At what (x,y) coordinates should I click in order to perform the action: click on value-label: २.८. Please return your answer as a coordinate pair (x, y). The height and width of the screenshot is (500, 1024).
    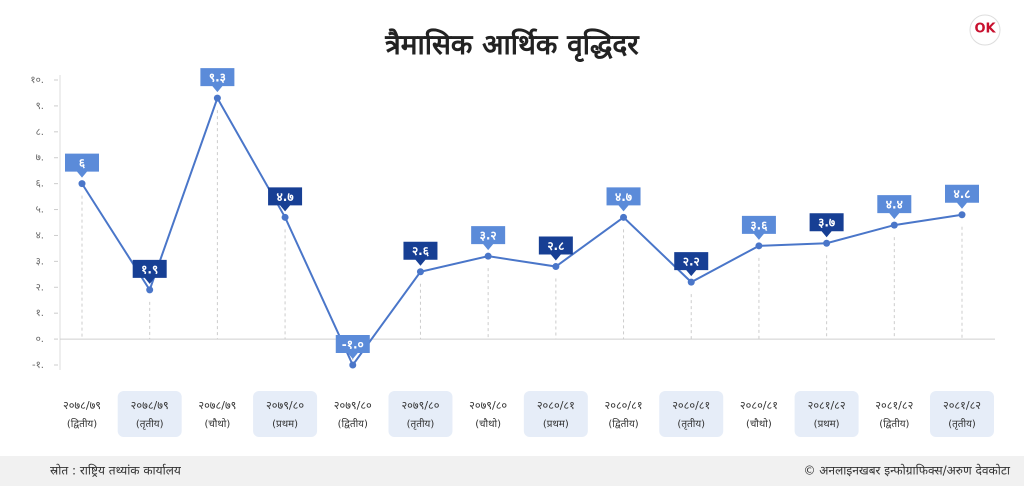
    Looking at the image, I should click on (555, 246).